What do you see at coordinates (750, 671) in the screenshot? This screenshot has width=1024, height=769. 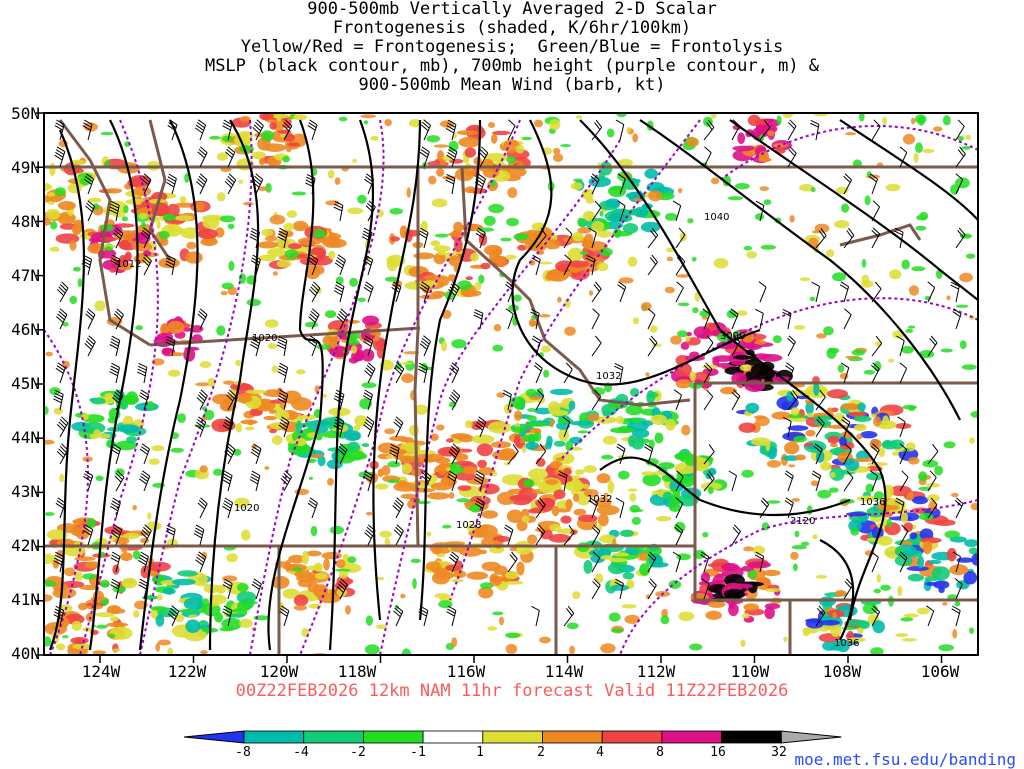 I see `lon-label: 110W` at bounding box center [750, 671].